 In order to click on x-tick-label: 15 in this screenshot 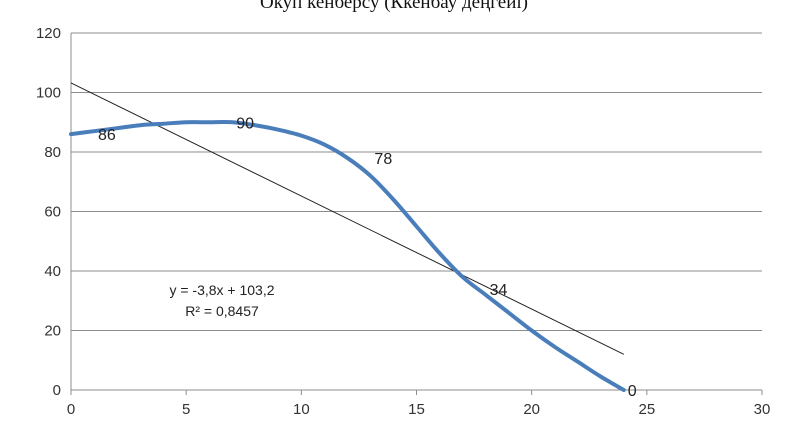, I will do `click(416, 409)`.